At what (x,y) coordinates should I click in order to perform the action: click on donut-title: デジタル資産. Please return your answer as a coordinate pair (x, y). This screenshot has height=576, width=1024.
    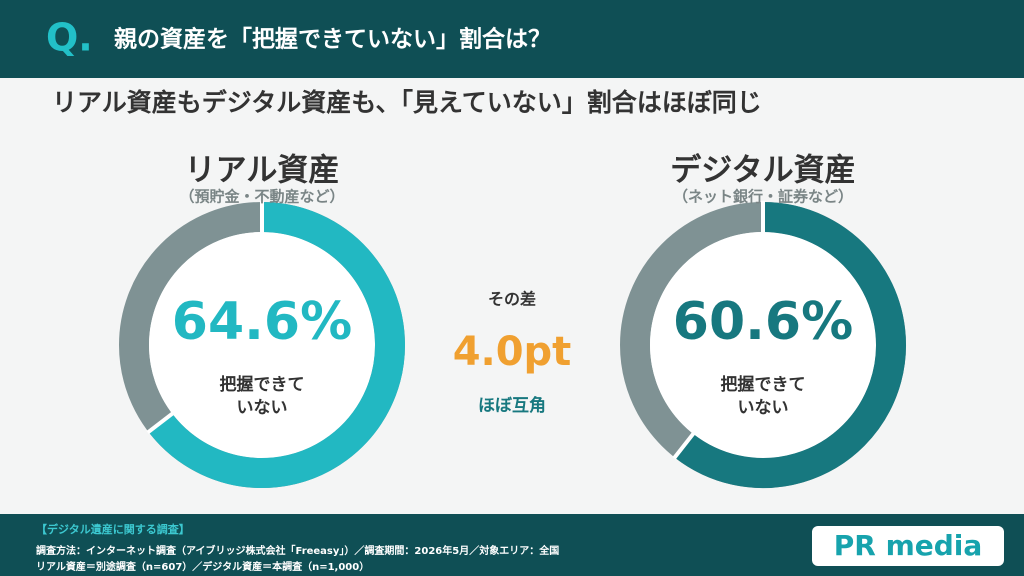
    Looking at the image, I should click on (762, 171).